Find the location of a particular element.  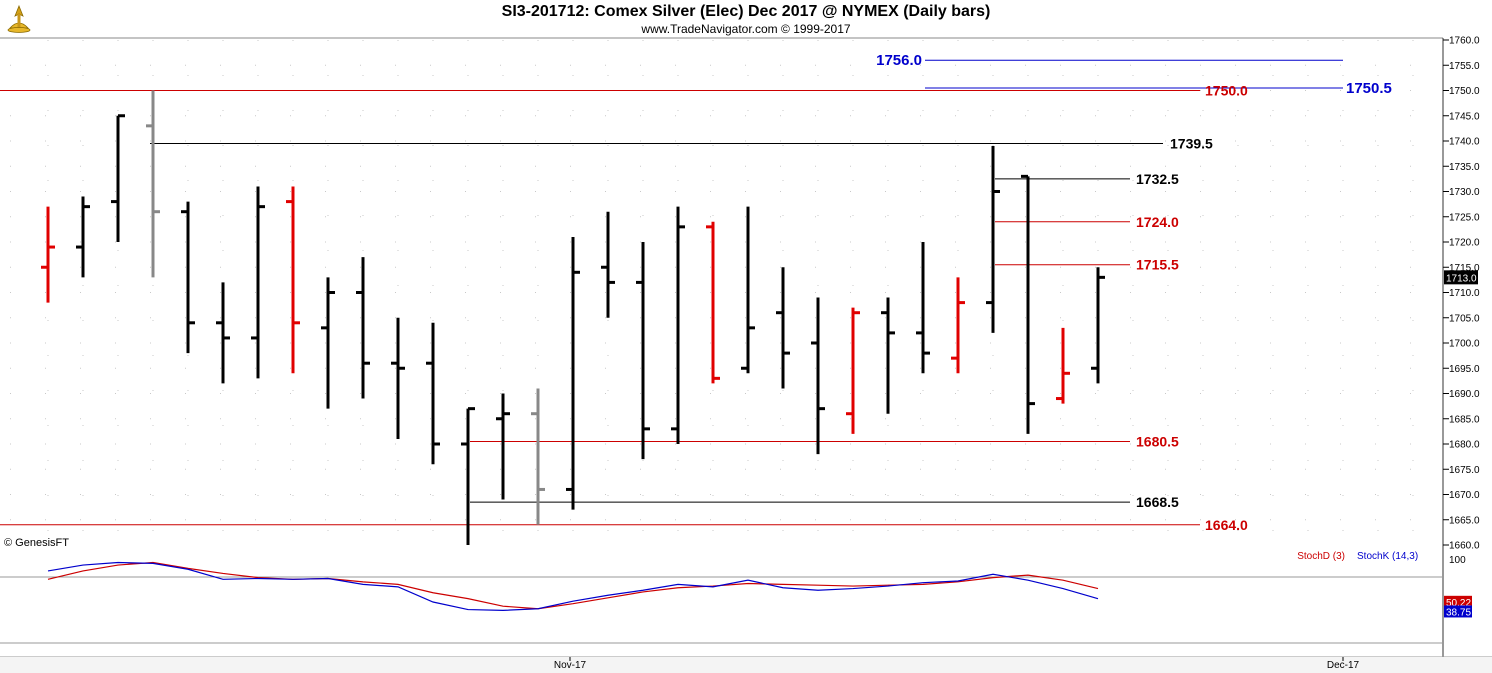

stochk-last-value: 38.75 is located at coordinates (1458, 611).